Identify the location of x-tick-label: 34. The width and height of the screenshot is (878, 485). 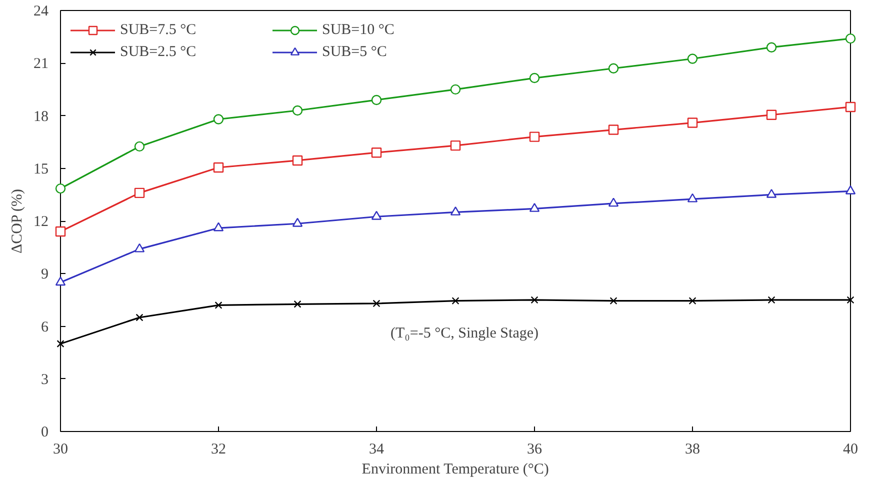
(376, 450).